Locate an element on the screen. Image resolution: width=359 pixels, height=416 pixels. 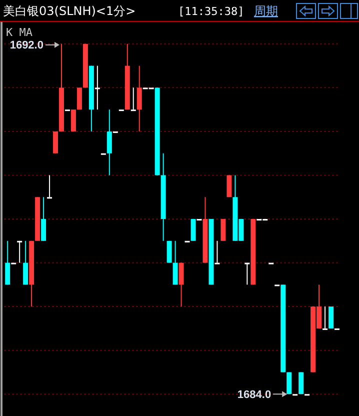
text: [11:35:38] is located at coordinates (211, 11).